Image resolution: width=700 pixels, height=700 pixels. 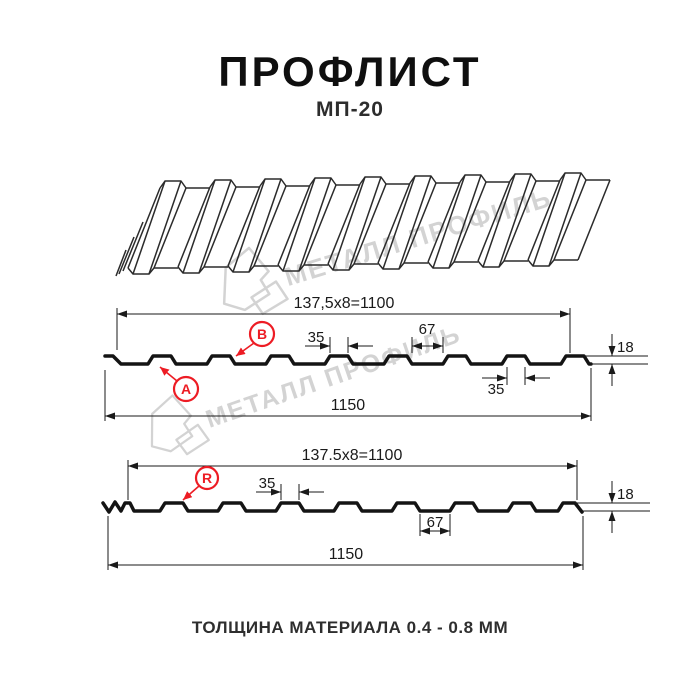 What do you see at coordinates (201, 483) in the screenshot?
I see `label-r-badge: R` at bounding box center [201, 483].